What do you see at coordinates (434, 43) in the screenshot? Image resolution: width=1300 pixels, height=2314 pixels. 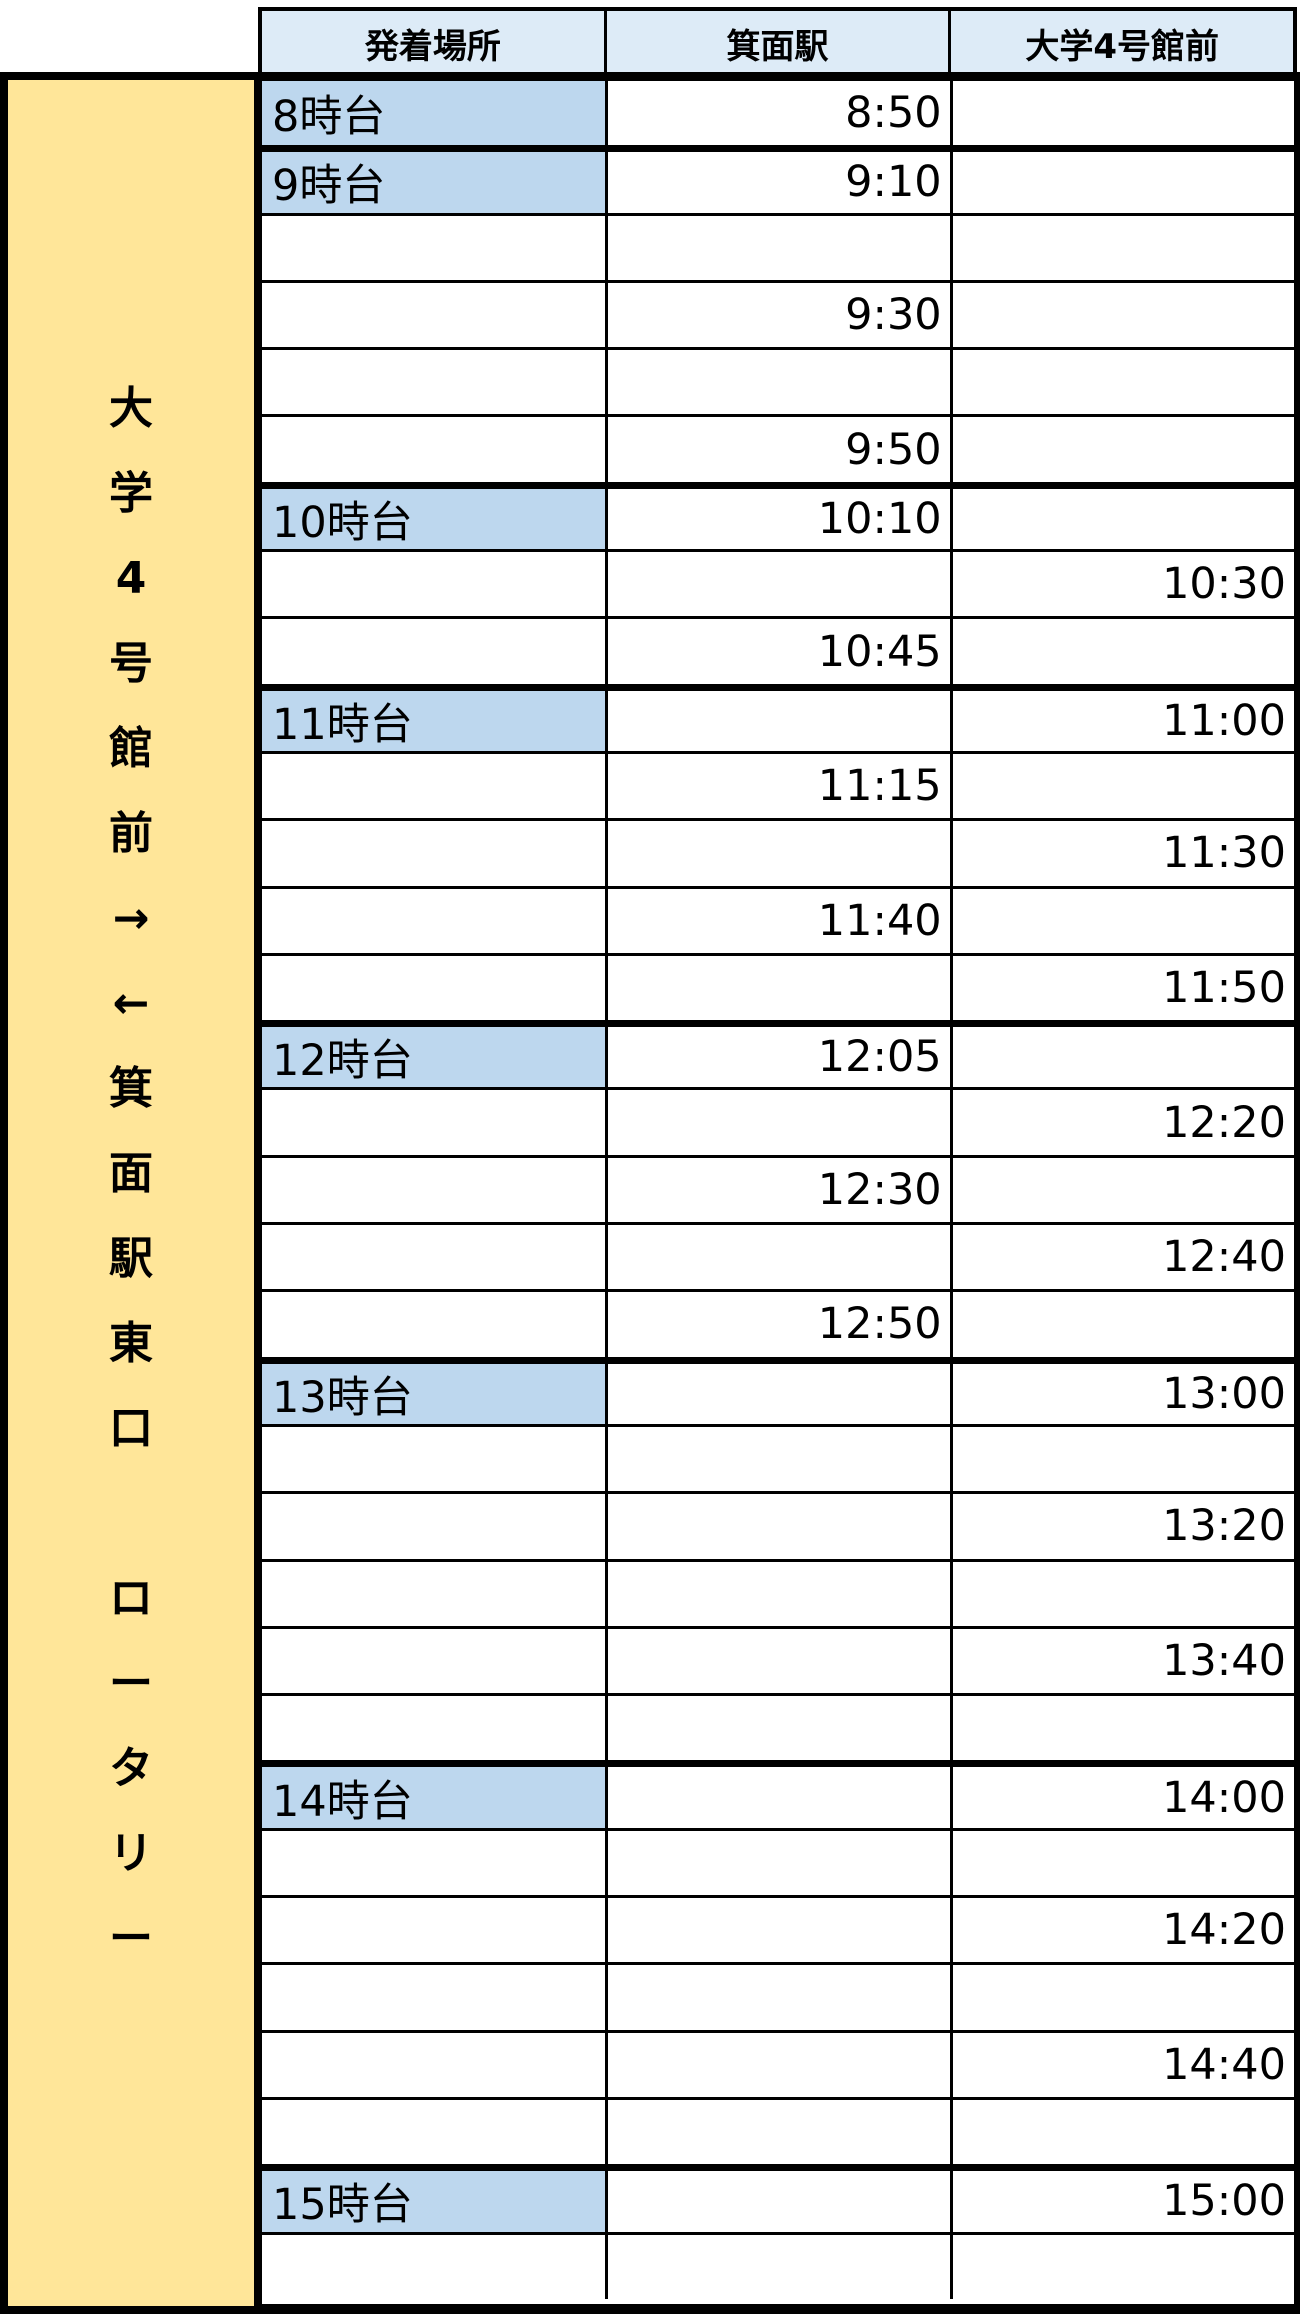 I see `header-location: 発着場所` at bounding box center [434, 43].